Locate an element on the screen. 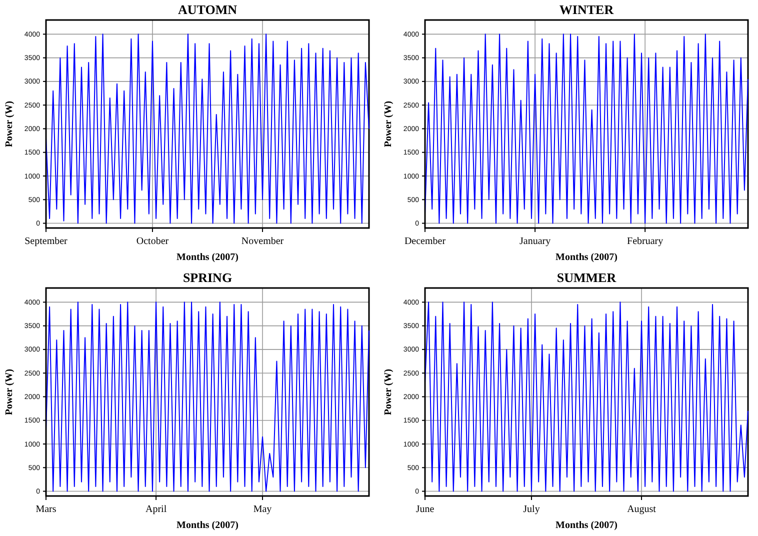 This screenshot has height=536, width=758. x-tick-label: April is located at coordinates (156, 509).